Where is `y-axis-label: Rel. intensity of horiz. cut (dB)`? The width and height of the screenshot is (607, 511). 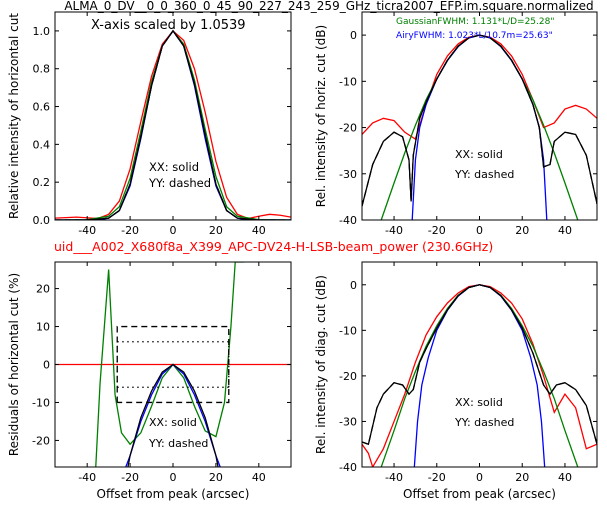
y-axis-label: Rel. intensity of horiz. cut (dB) is located at coordinates (321, 116).